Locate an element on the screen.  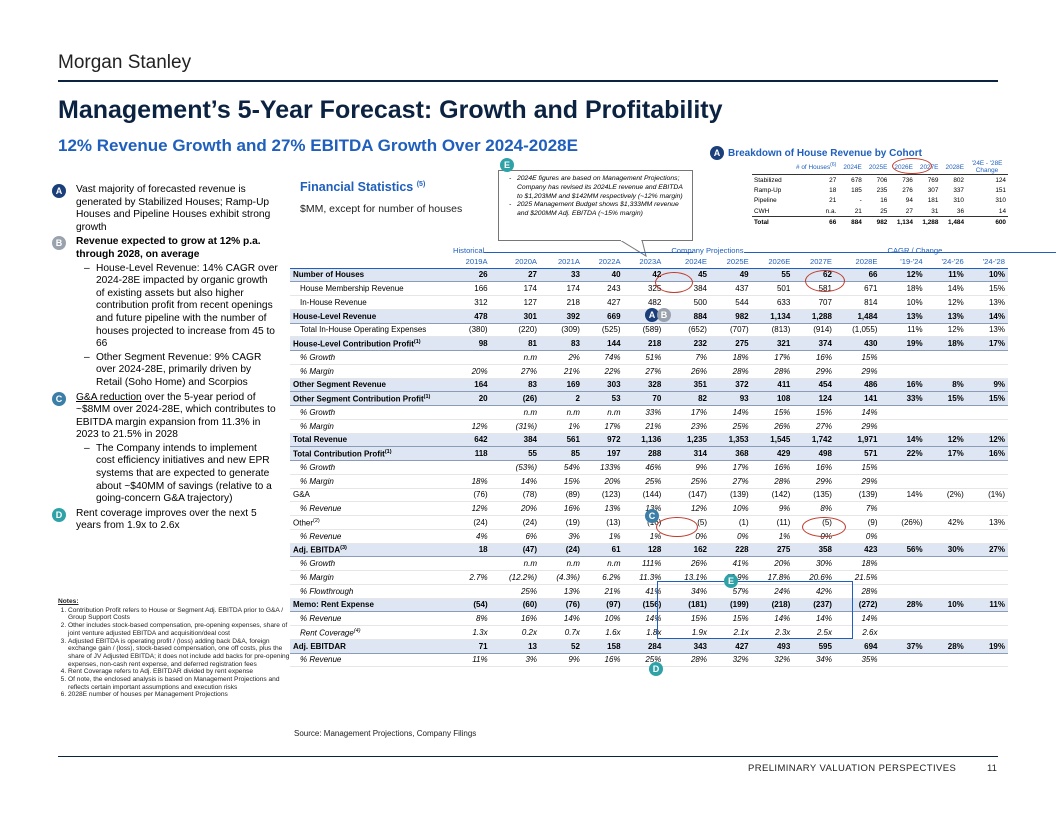
notes-heading: Notes: is located at coordinates (68, 601).